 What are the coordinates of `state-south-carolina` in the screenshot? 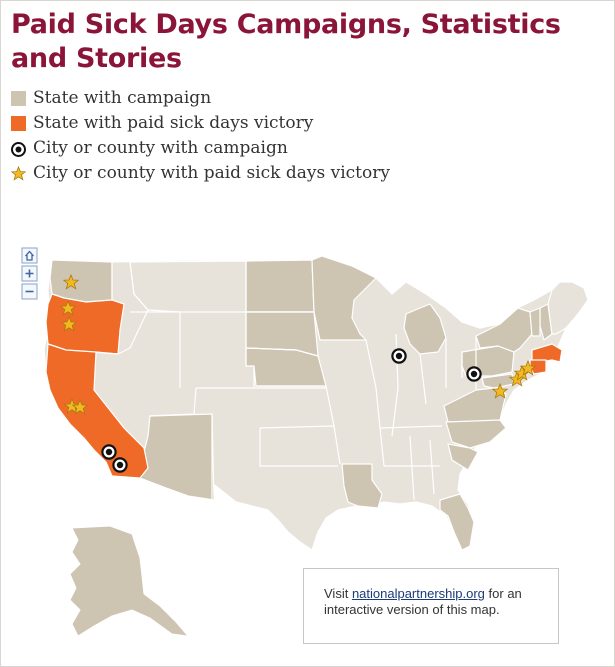 It's located at (463, 457).